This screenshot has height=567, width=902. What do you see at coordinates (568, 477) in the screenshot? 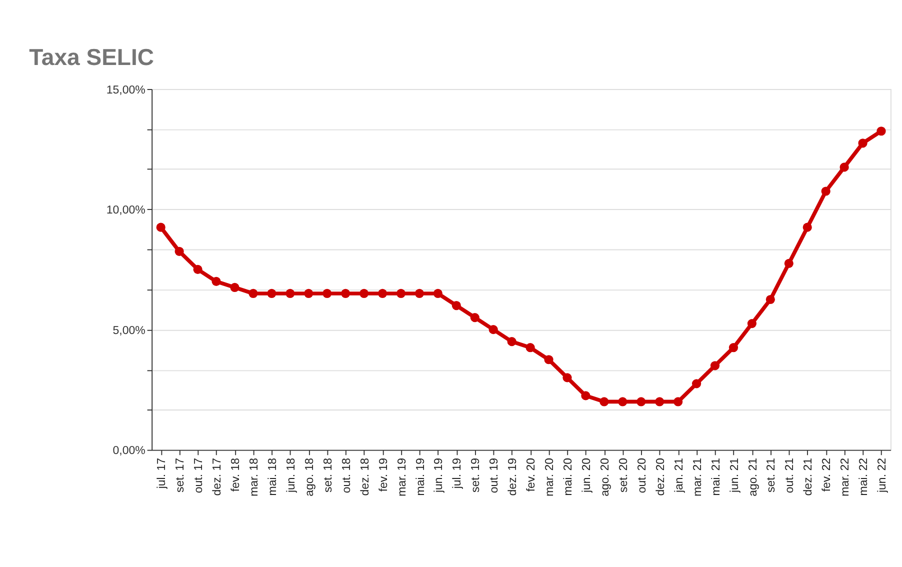
I see `x-tick-label: mai. 20` at bounding box center [568, 477].